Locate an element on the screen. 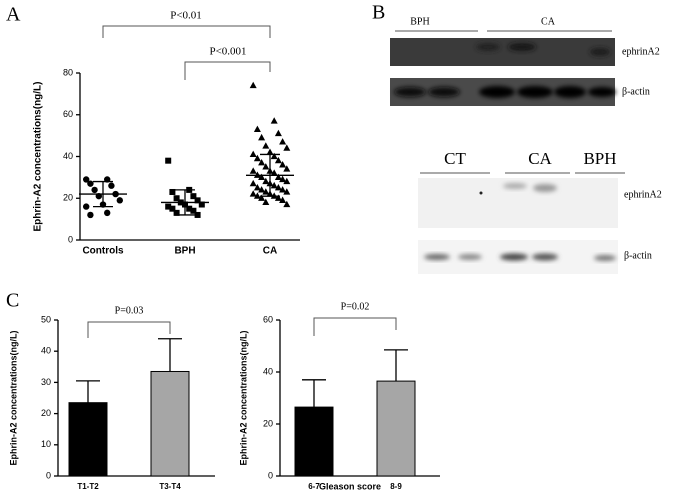 This screenshot has height=493, width=697. blot-group: BPH is located at coordinates (599, 158).